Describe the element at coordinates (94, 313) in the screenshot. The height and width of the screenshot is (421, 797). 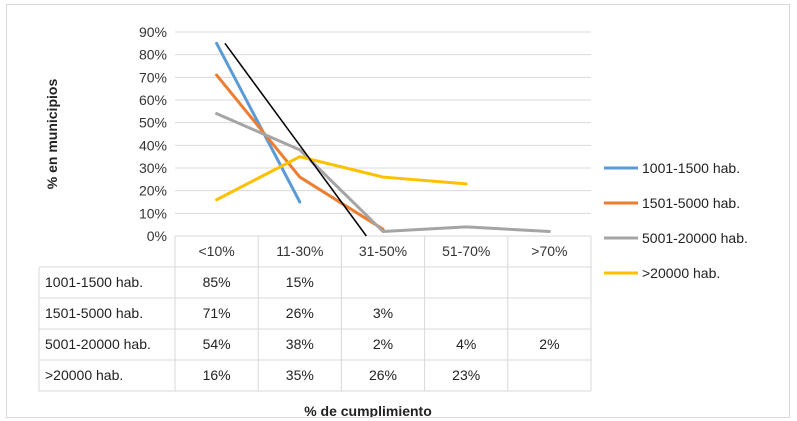
I see `table-row-label: 1501-5000 hab.` at that location.